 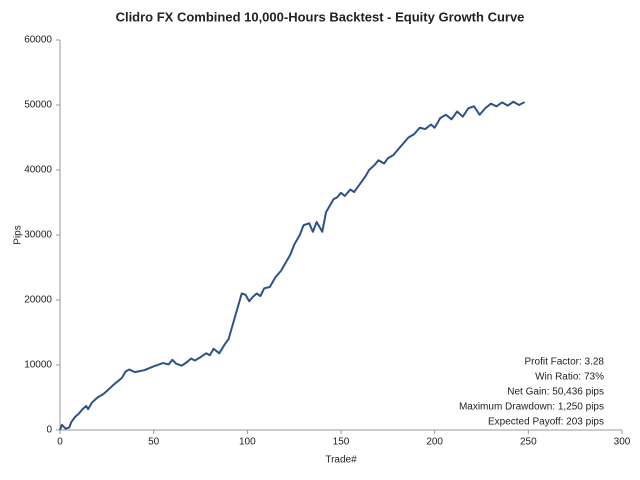 What do you see at coordinates (38, 170) in the screenshot?
I see `y-tick-label: 40000` at bounding box center [38, 170].